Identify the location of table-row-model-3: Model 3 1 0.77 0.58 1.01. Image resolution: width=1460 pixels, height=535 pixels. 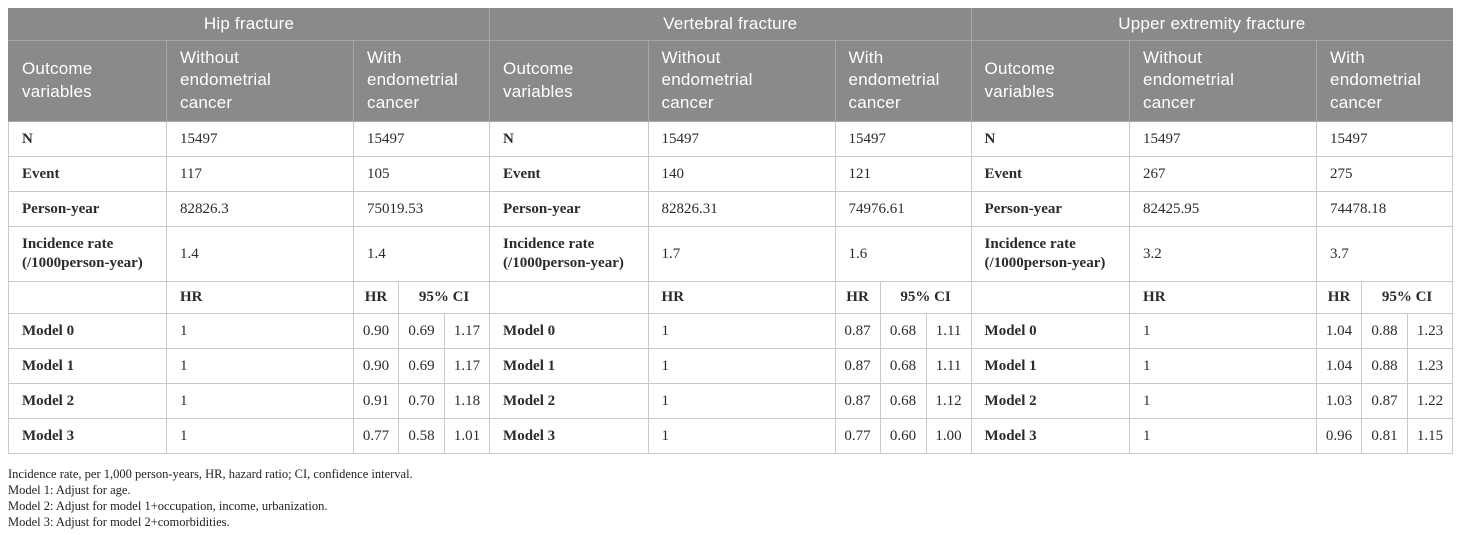
(249, 436).